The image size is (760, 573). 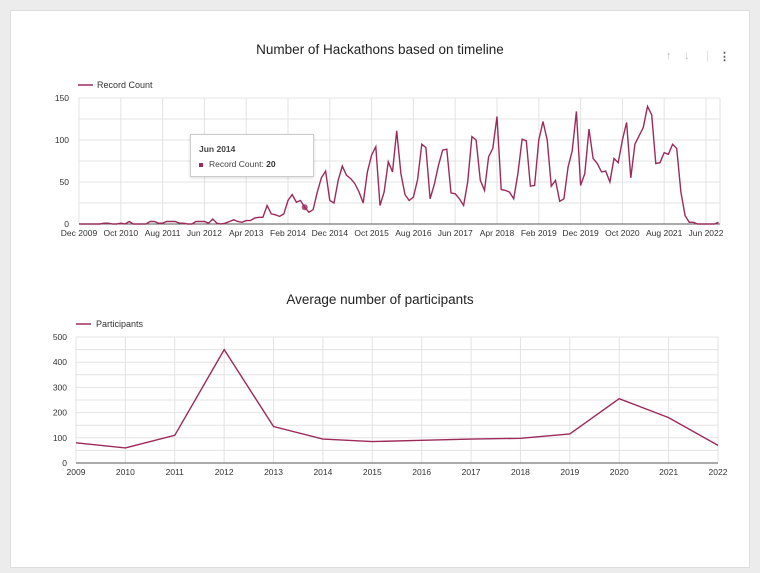 What do you see at coordinates (163, 233) in the screenshot?
I see `x-tick-label: Aug 2011` at bounding box center [163, 233].